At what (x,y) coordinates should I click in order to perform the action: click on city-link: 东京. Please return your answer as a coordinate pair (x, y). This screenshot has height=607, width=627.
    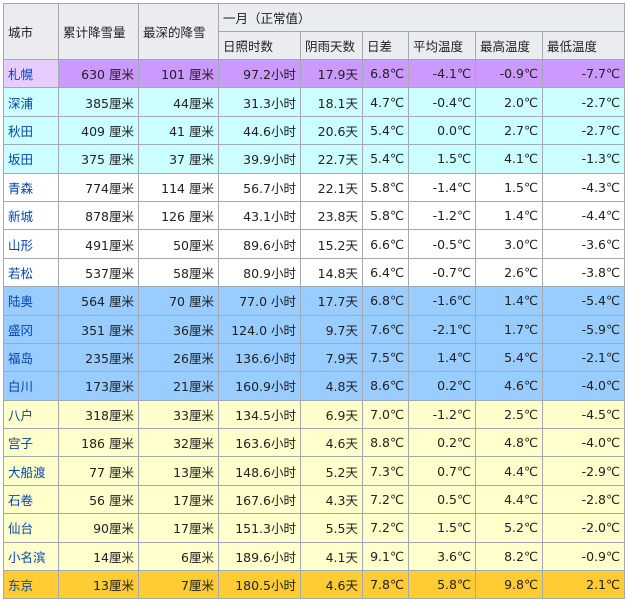
    Looking at the image, I should click on (21, 586).